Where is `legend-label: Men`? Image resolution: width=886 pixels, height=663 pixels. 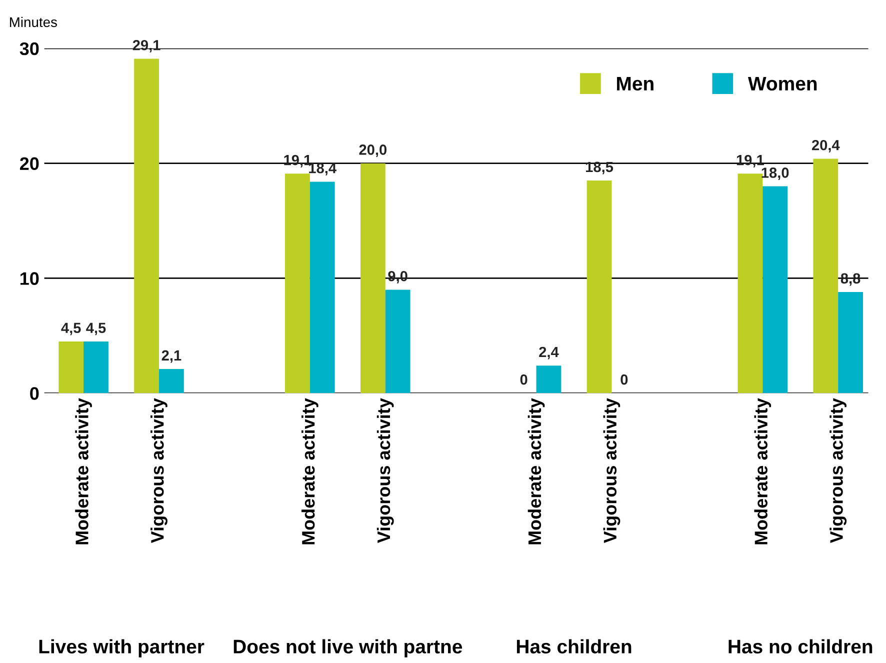
legend-label: Men is located at coordinates (635, 83).